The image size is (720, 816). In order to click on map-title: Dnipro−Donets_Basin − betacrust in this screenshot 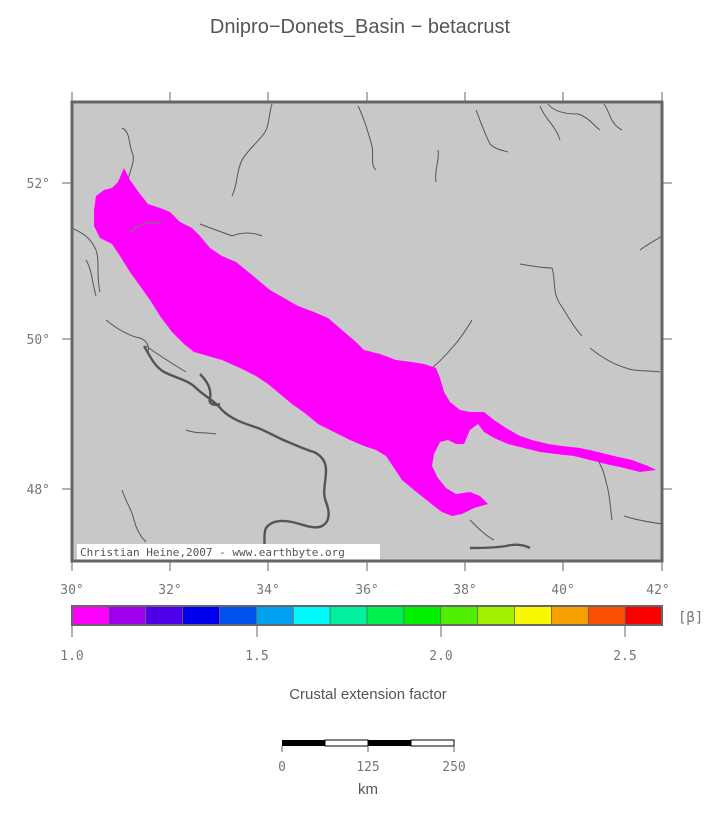, I will do `click(360, 27)`.